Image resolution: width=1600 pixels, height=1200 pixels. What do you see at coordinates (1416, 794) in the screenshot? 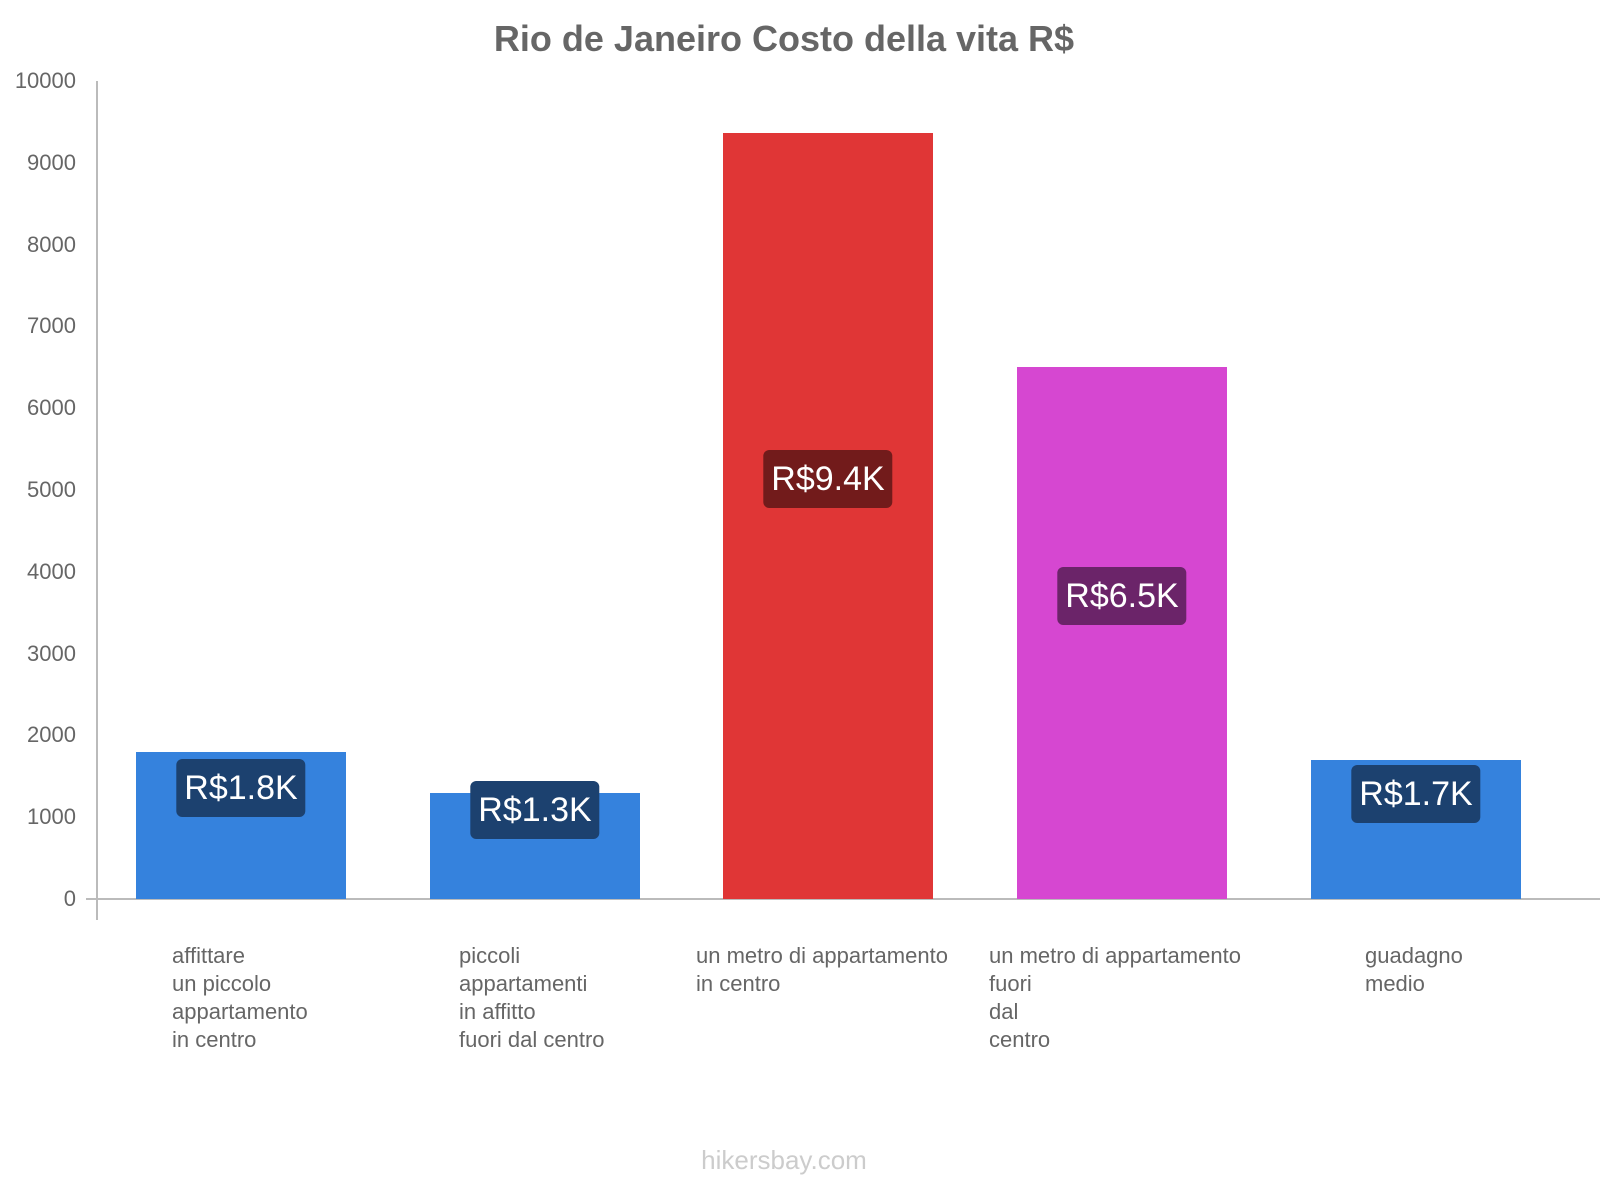
I see `bar-value-label: R$1.7K` at bounding box center [1416, 794].